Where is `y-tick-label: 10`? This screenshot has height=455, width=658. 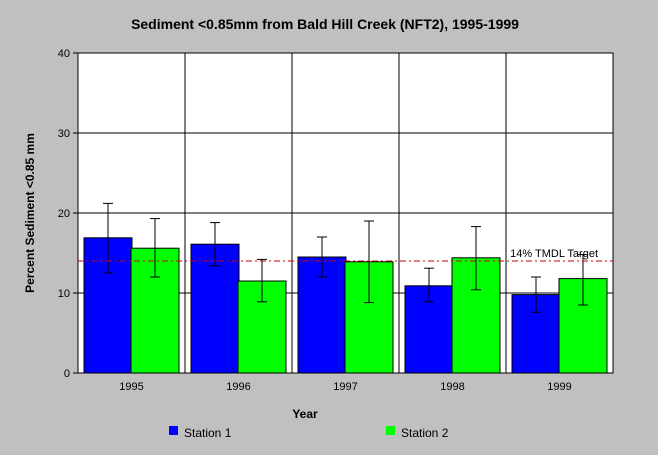
y-tick-label: 10 is located at coordinates (64, 294).